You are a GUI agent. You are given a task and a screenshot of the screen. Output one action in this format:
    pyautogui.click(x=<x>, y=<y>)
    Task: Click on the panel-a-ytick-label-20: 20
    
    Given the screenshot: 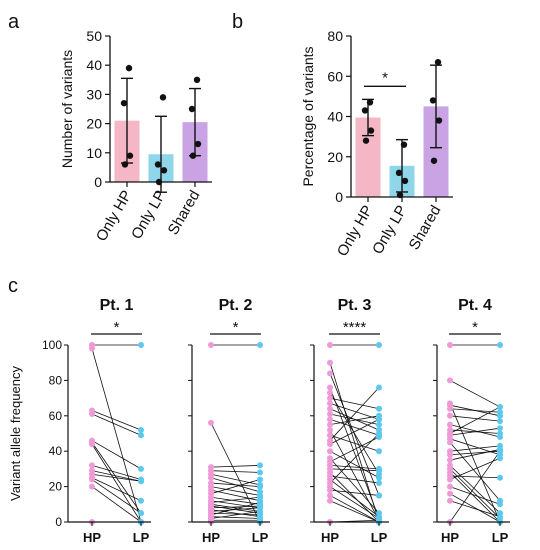 What is the action you would take?
    pyautogui.click(x=94, y=124)
    